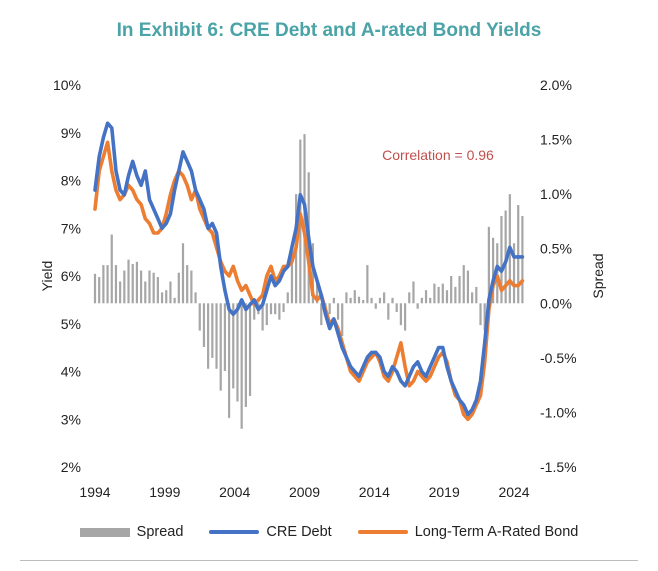  What do you see at coordinates (556, 303) in the screenshot?
I see `y2-tick-label: 0.0%` at bounding box center [556, 303].